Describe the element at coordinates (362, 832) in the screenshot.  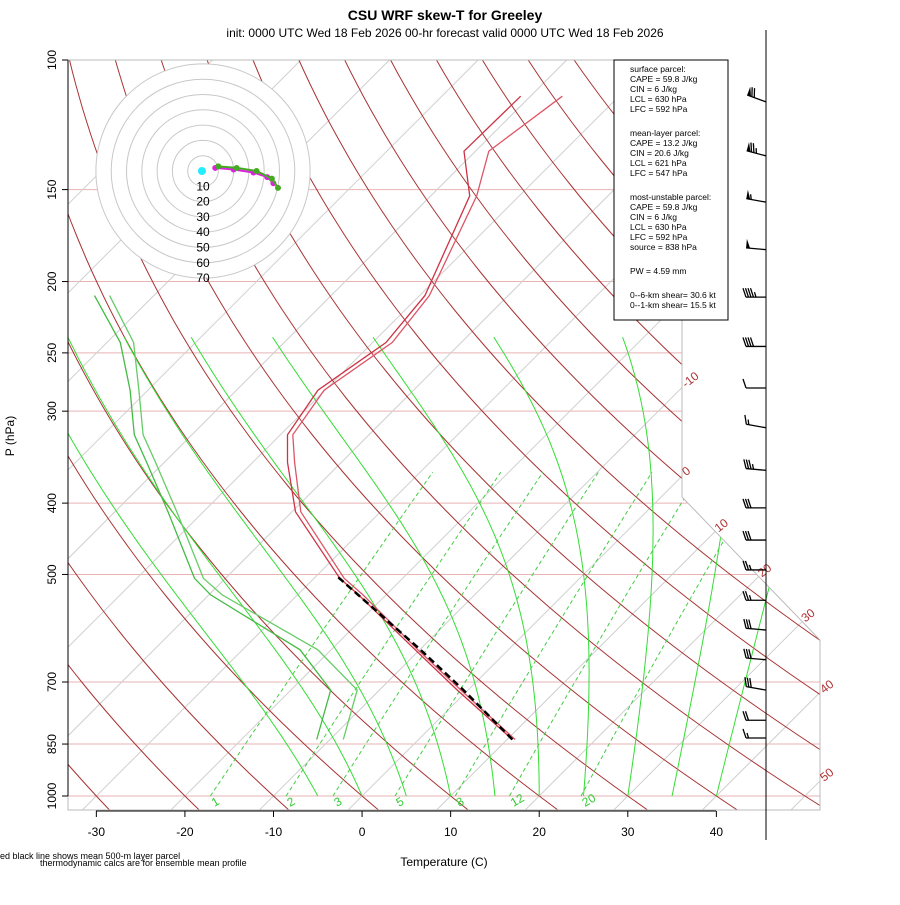
I see `x-tick-label: 0` at that location.